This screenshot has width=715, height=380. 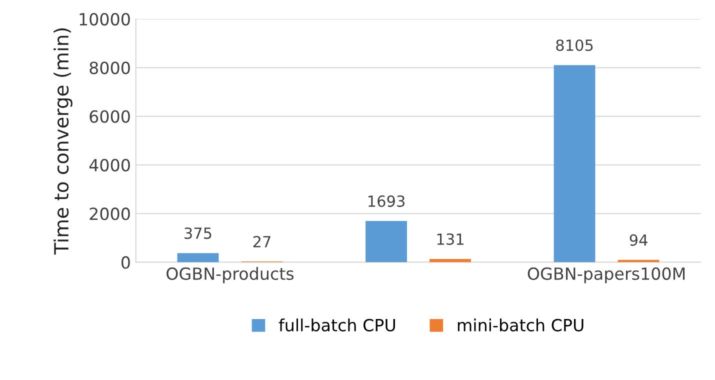 I want to click on y-tick-label: 4000, so click(x=109, y=165).